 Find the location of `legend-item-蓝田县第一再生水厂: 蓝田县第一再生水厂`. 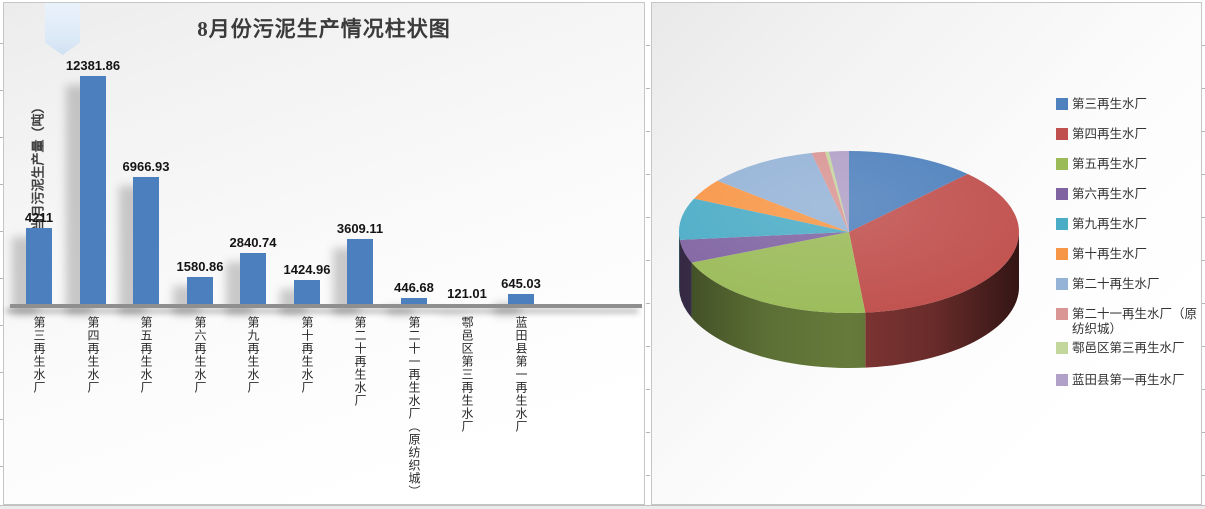

legend-item-蓝田县第一再生水厂: 蓝田县第一再生水厂 is located at coordinates (1130, 380).